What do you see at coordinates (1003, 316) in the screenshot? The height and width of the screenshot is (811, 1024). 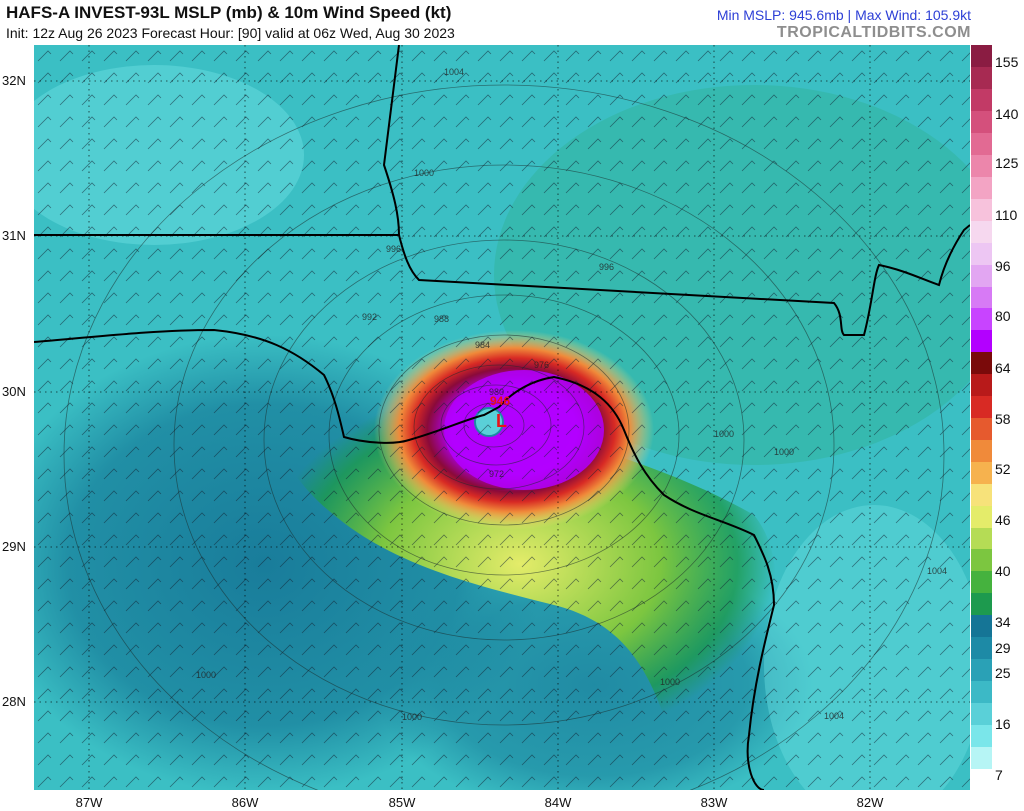 I see `colorbar-label: 80` at bounding box center [1003, 316].